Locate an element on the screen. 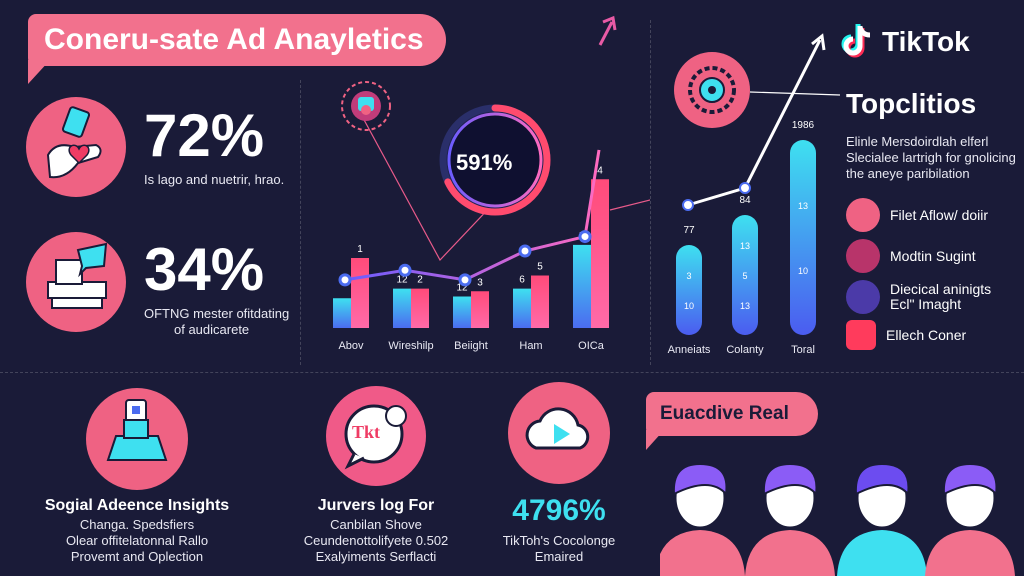  right-bar-inner-0-0: 3 is located at coordinates (688, 276).